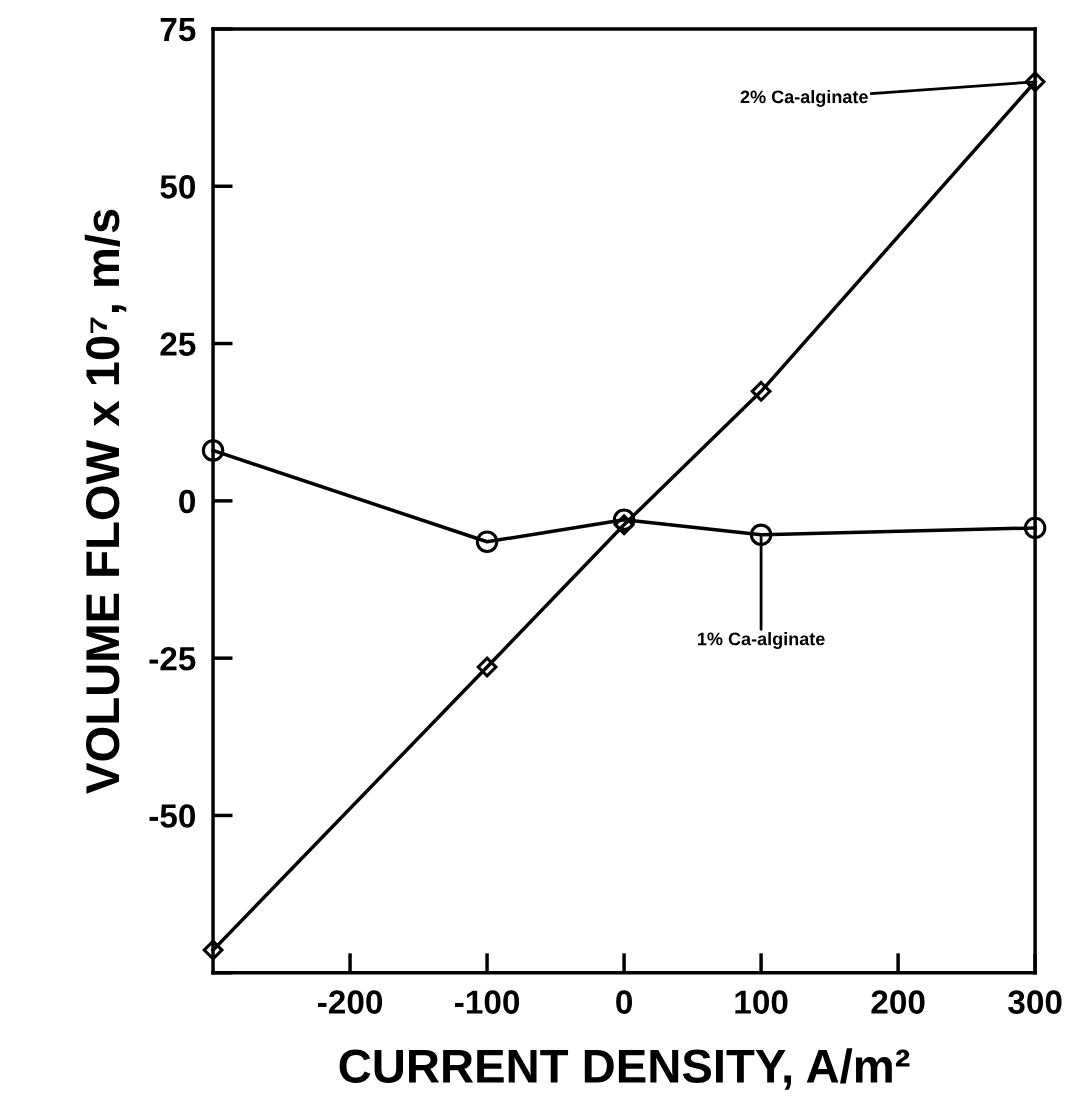  Describe the element at coordinates (624, 1069) in the screenshot. I see `x-axis-title: CURRENT DENSITY, A/m²` at that location.